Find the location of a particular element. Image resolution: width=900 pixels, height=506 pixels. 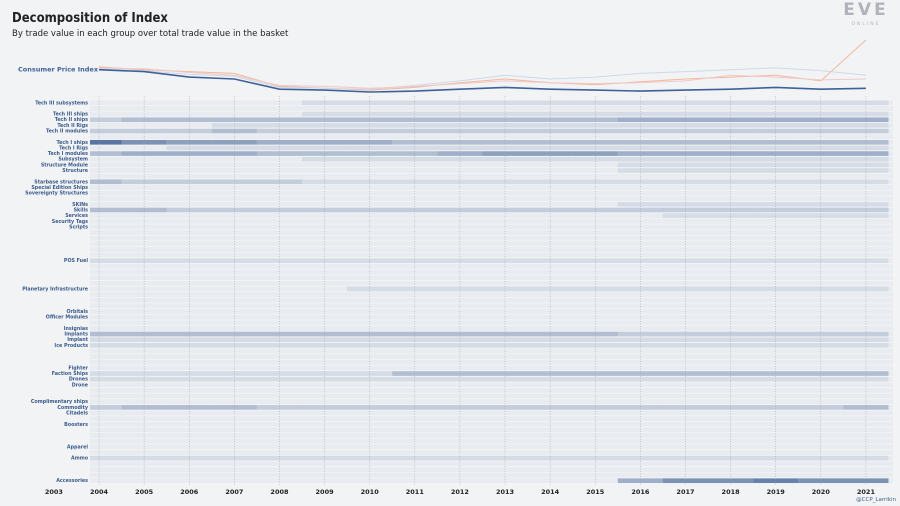

row-label: Officer Modules is located at coordinates (67, 318).